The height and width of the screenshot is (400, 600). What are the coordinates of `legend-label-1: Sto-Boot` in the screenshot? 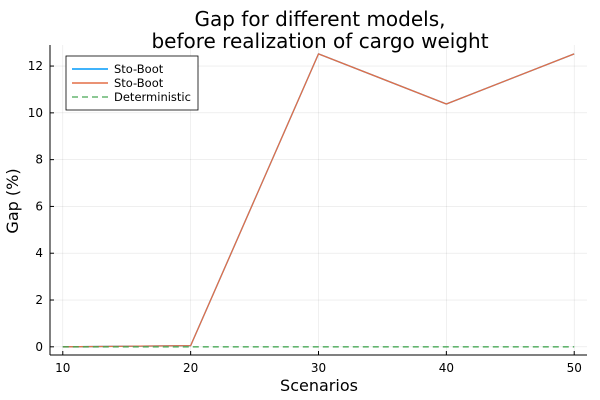 It's located at (139, 83).